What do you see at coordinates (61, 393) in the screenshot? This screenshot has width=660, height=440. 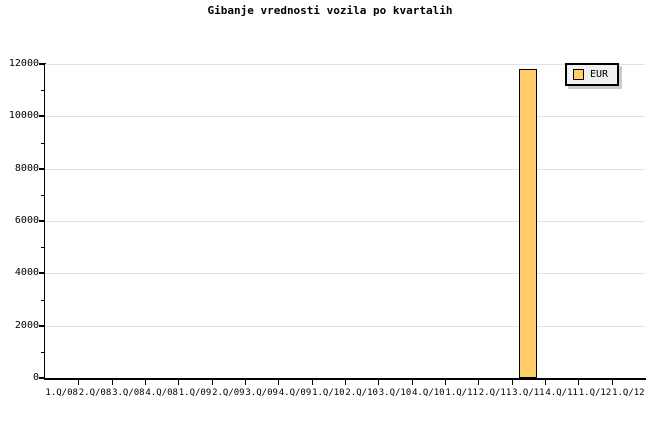 I see `x-axis-label: 1.Q/08` at bounding box center [61, 393].